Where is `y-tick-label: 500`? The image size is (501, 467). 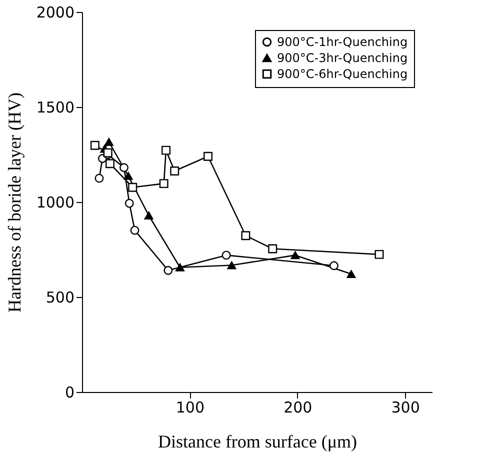
y-tick-label: 500 is located at coordinates (60, 297).